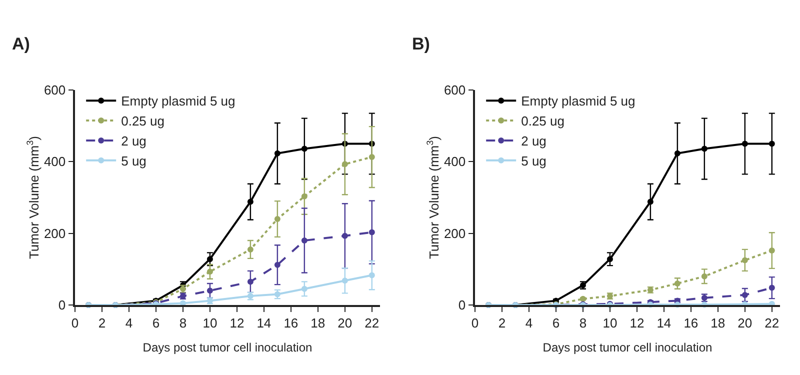  What do you see at coordinates (21, 44) in the screenshot?
I see `chart-title: A)` at bounding box center [21, 44].